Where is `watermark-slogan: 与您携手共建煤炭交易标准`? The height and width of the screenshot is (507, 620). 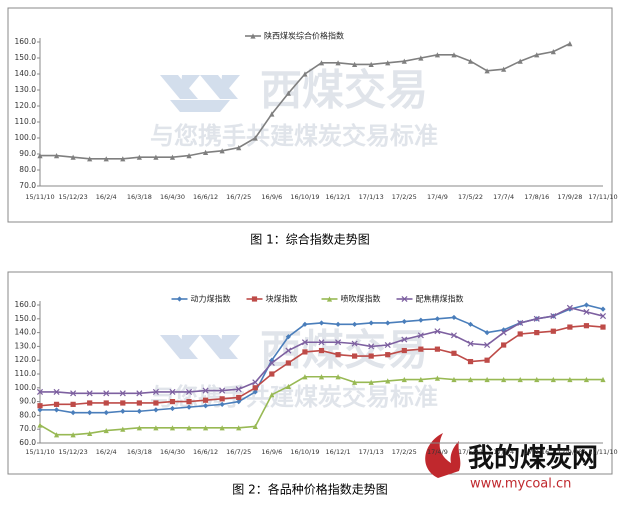
watermark-slogan: 与您携手共建煤炭交易标准 is located at coordinates (294, 136).